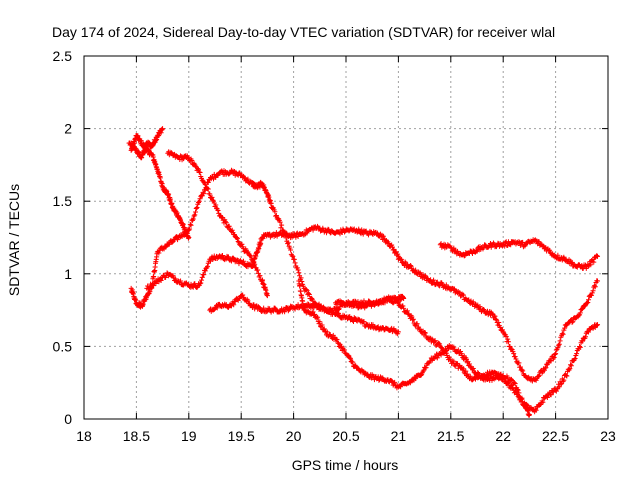 The image size is (640, 480). I want to click on series-s10, so click(467, 354).